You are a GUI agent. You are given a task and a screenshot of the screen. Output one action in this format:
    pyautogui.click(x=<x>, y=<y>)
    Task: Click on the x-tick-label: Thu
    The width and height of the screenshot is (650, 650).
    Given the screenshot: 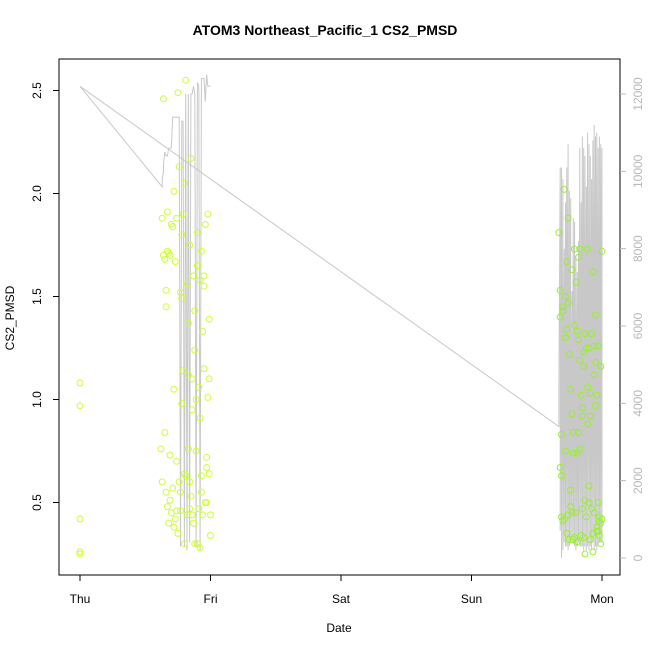 What is the action you would take?
    pyautogui.click(x=80, y=599)
    